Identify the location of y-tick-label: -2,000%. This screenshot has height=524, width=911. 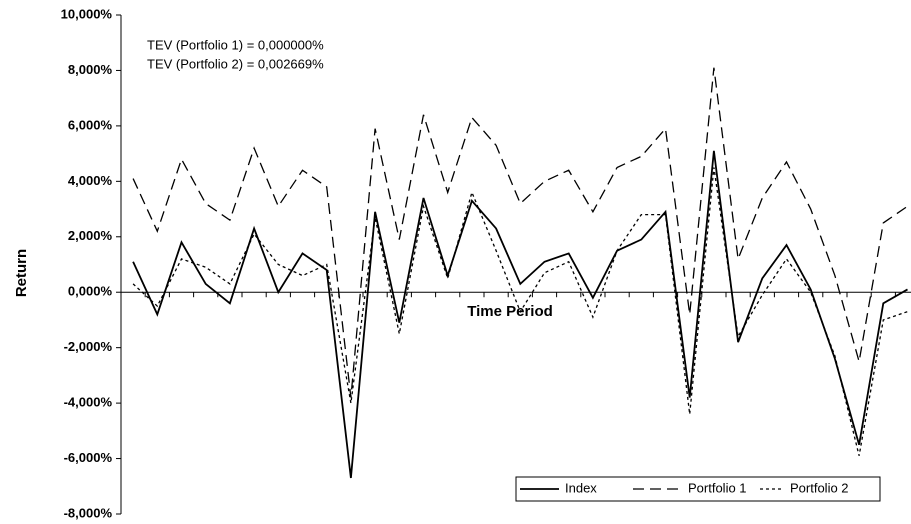
(88, 346).